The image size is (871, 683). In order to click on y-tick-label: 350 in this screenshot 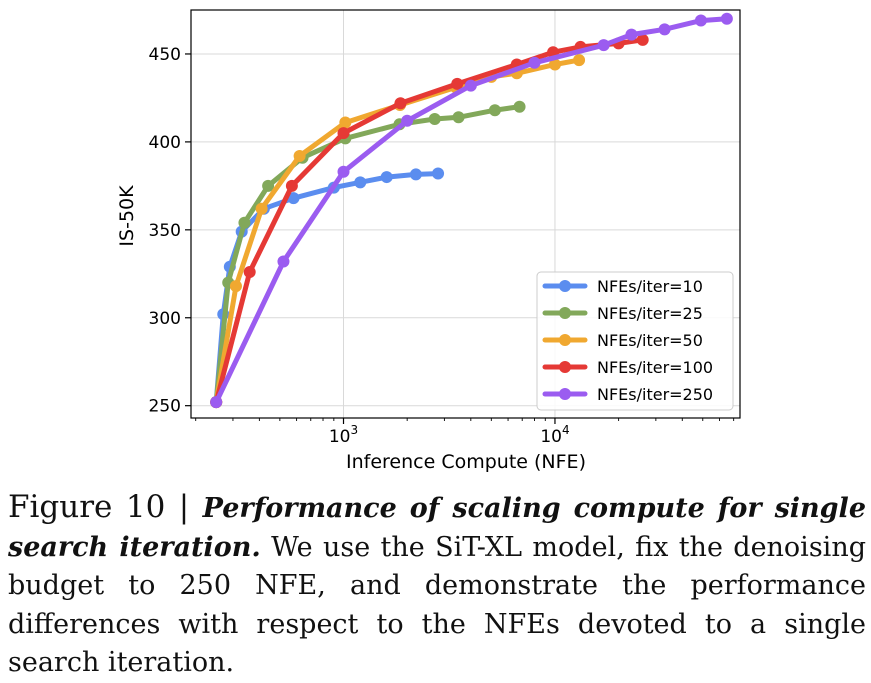, I will do `click(165, 231)`.